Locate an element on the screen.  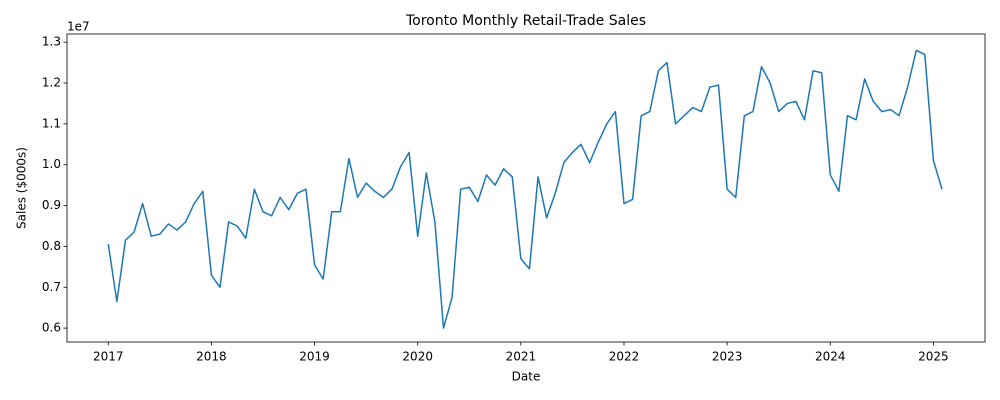
y-tick-label: 0.8 is located at coordinates (51, 246).